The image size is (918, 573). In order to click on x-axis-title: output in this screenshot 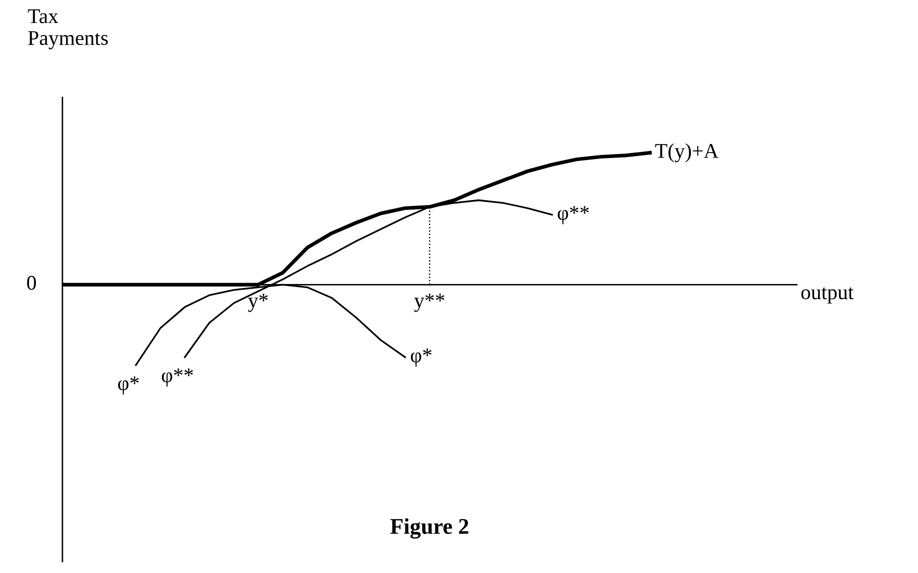, I will do `click(827, 295)`.